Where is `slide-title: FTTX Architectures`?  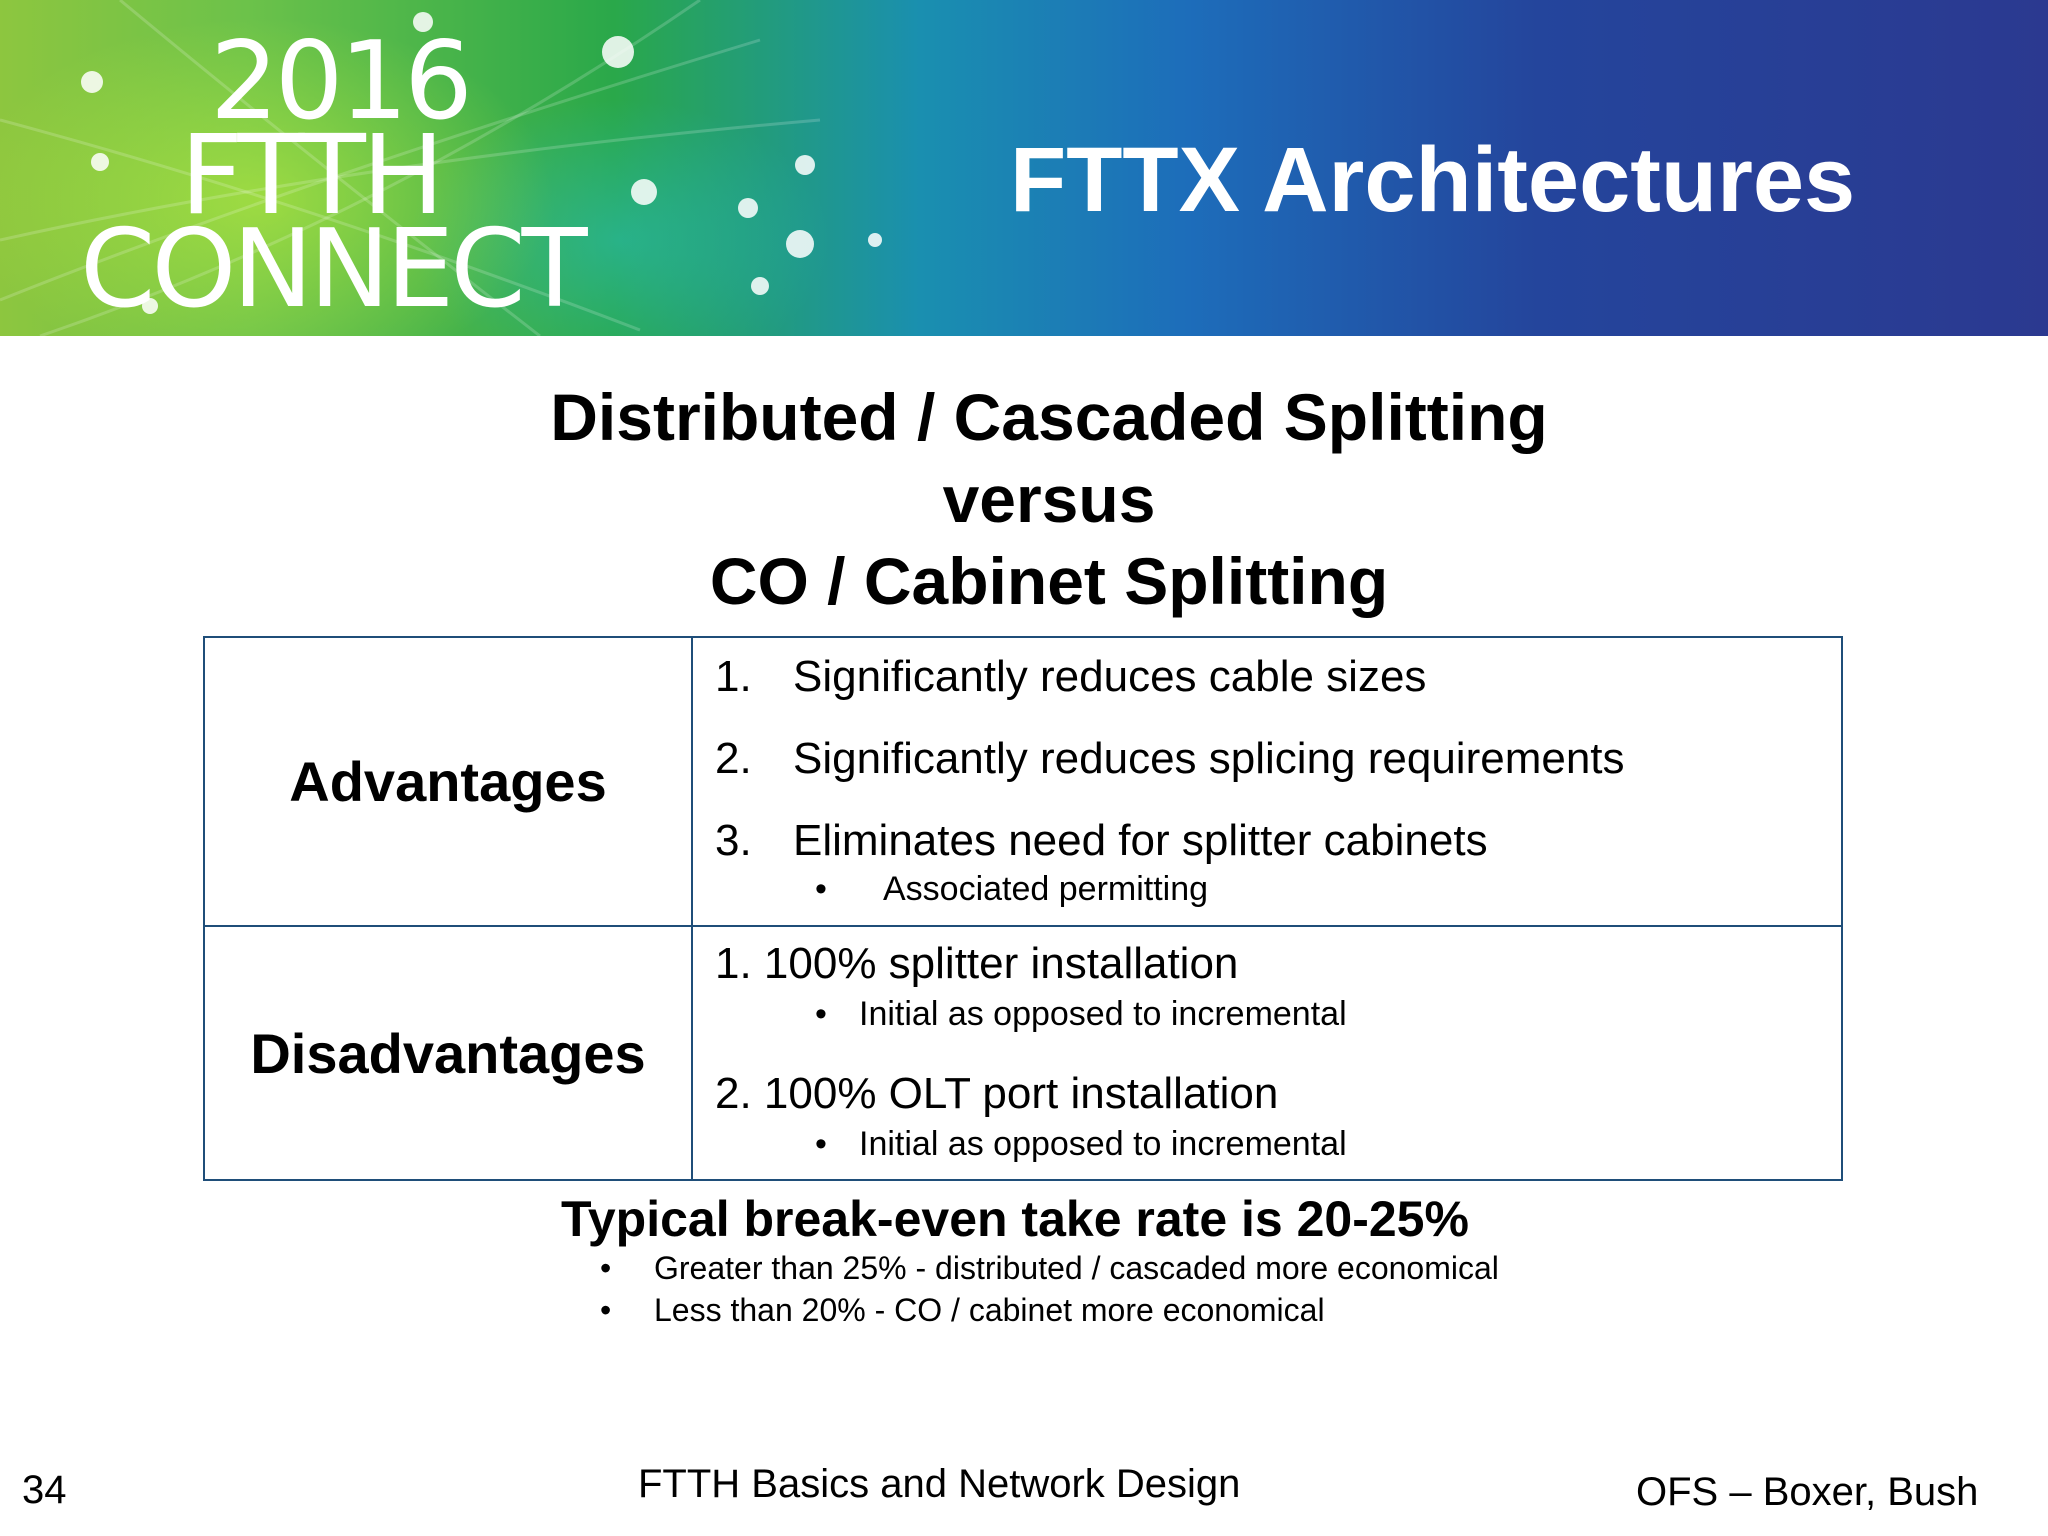 slide-title: FTTX Architectures is located at coordinates (1433, 180).